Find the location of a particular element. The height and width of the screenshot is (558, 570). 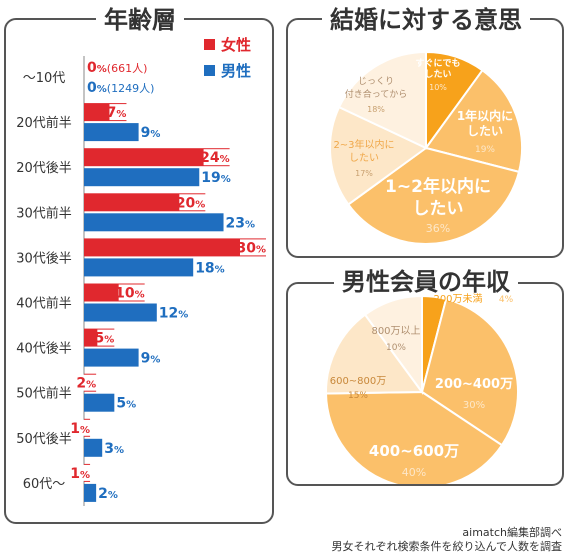

slice-label: 2~3年以内に is located at coordinates (363, 144).